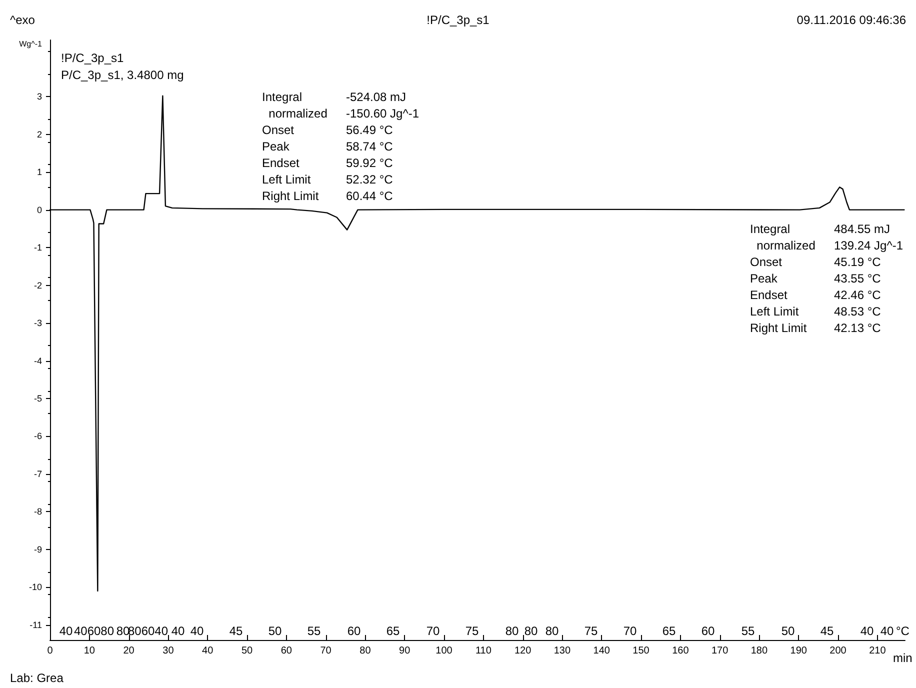  What do you see at coordinates (50, 651) in the screenshot?
I see `x-tick-label: 0` at bounding box center [50, 651].